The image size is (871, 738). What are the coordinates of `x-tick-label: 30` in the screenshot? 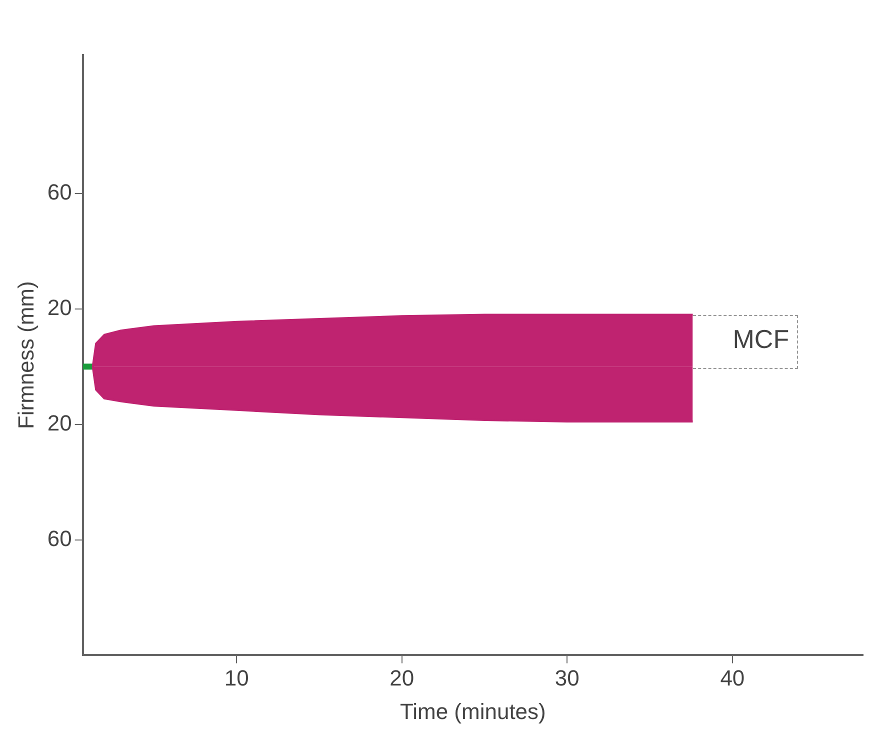 It's located at (567, 677).